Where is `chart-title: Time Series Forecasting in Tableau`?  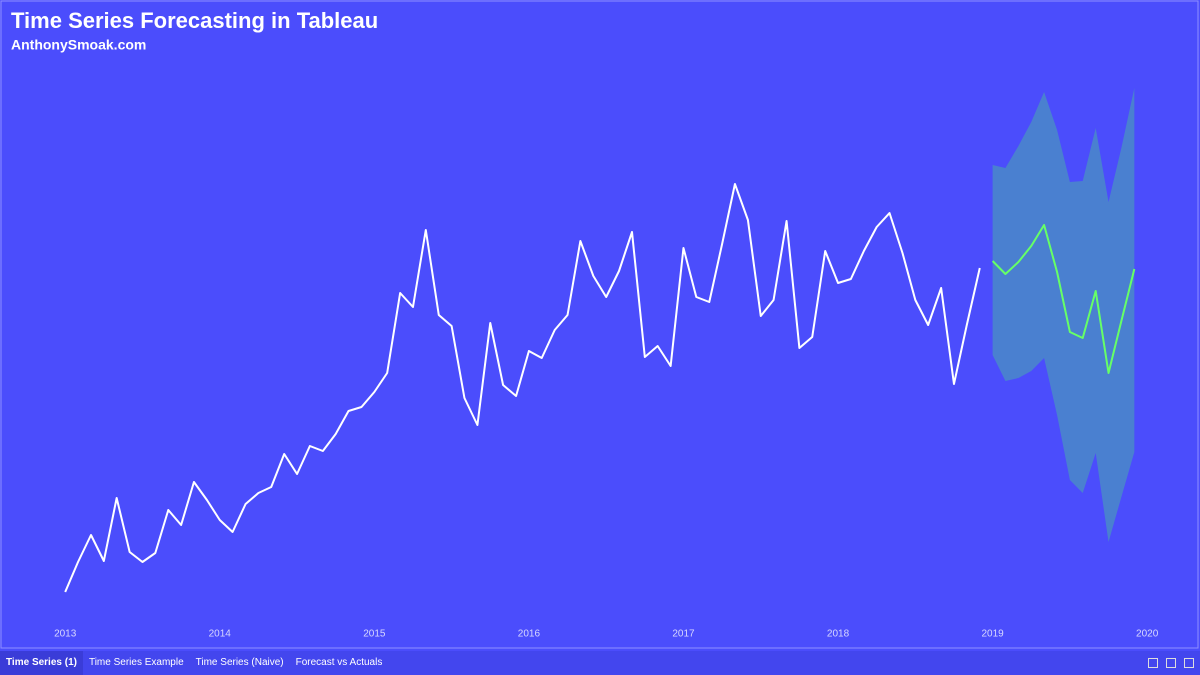
chart-title: Time Series Forecasting in Tableau is located at coordinates (194, 20).